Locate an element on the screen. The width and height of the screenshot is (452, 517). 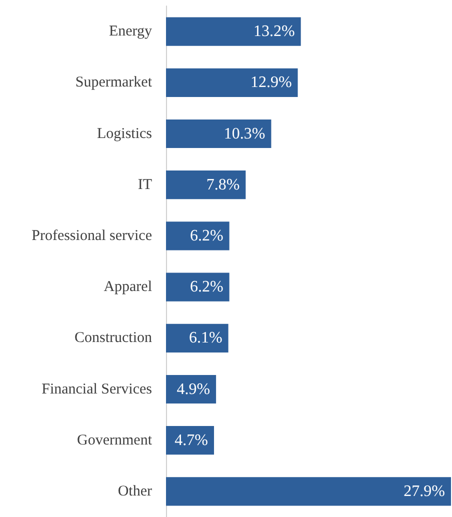
y-tick-label: Professional service is located at coordinates (92, 236).